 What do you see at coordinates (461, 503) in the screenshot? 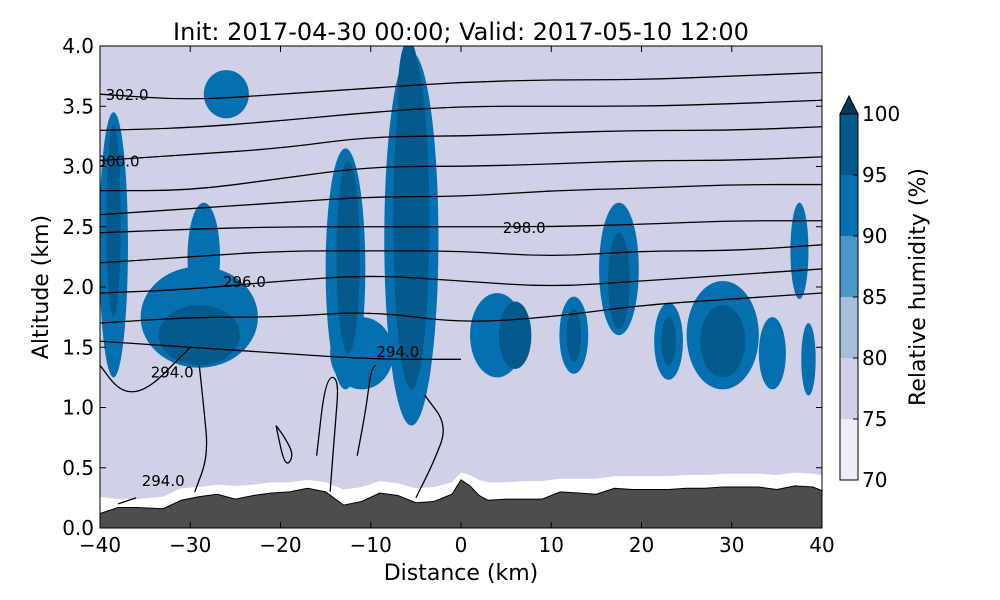
I see `terrain` at bounding box center [461, 503].